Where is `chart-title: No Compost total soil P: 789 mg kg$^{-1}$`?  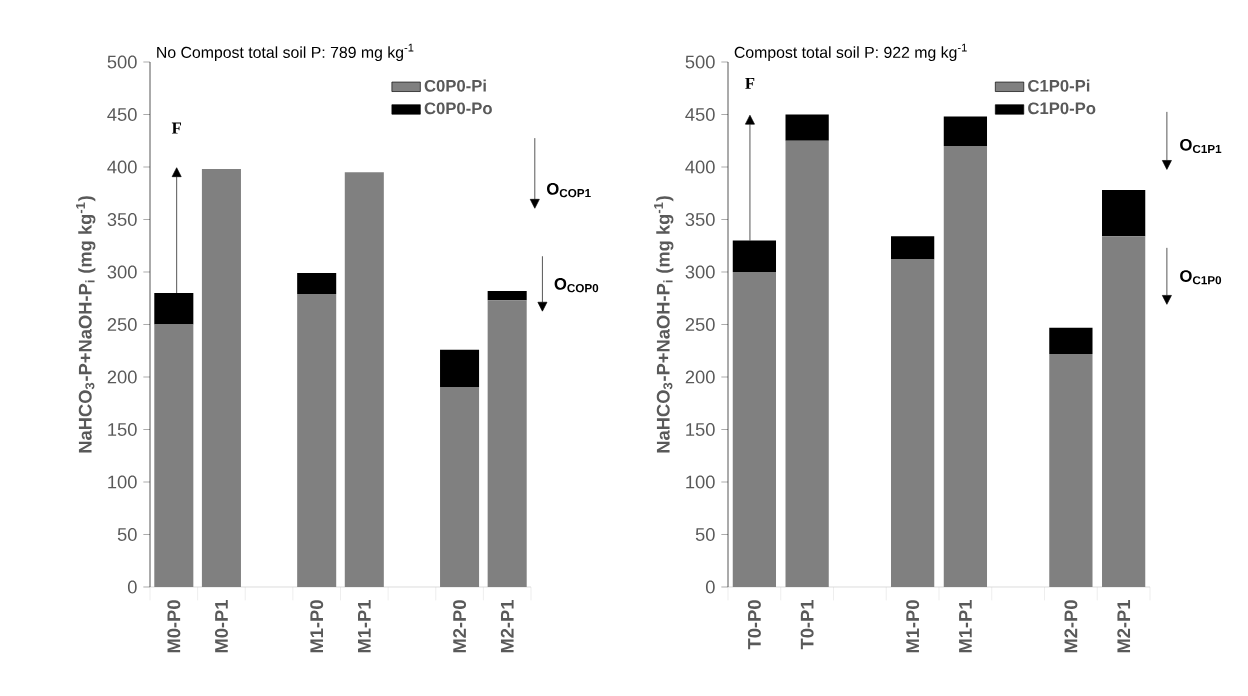
chart-title: No Compost total soil P: 789 mg kg$^{-1}$ is located at coordinates (285, 52).